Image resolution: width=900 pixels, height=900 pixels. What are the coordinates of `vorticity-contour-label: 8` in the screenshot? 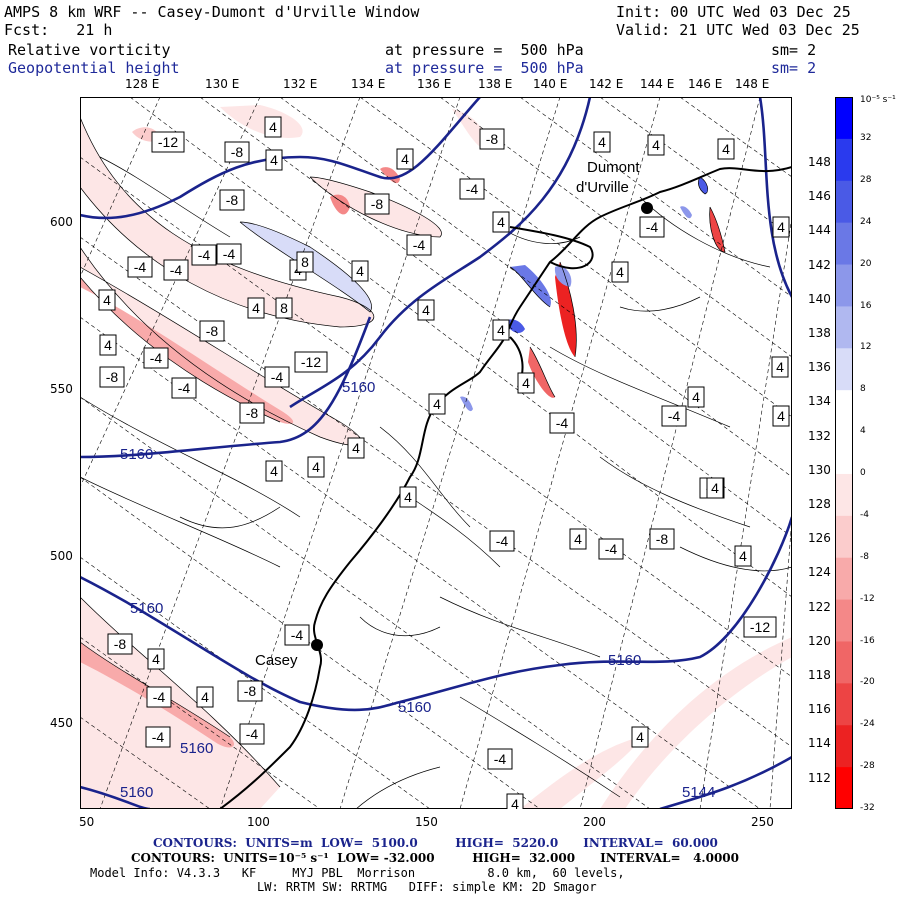 It's located at (284, 308).